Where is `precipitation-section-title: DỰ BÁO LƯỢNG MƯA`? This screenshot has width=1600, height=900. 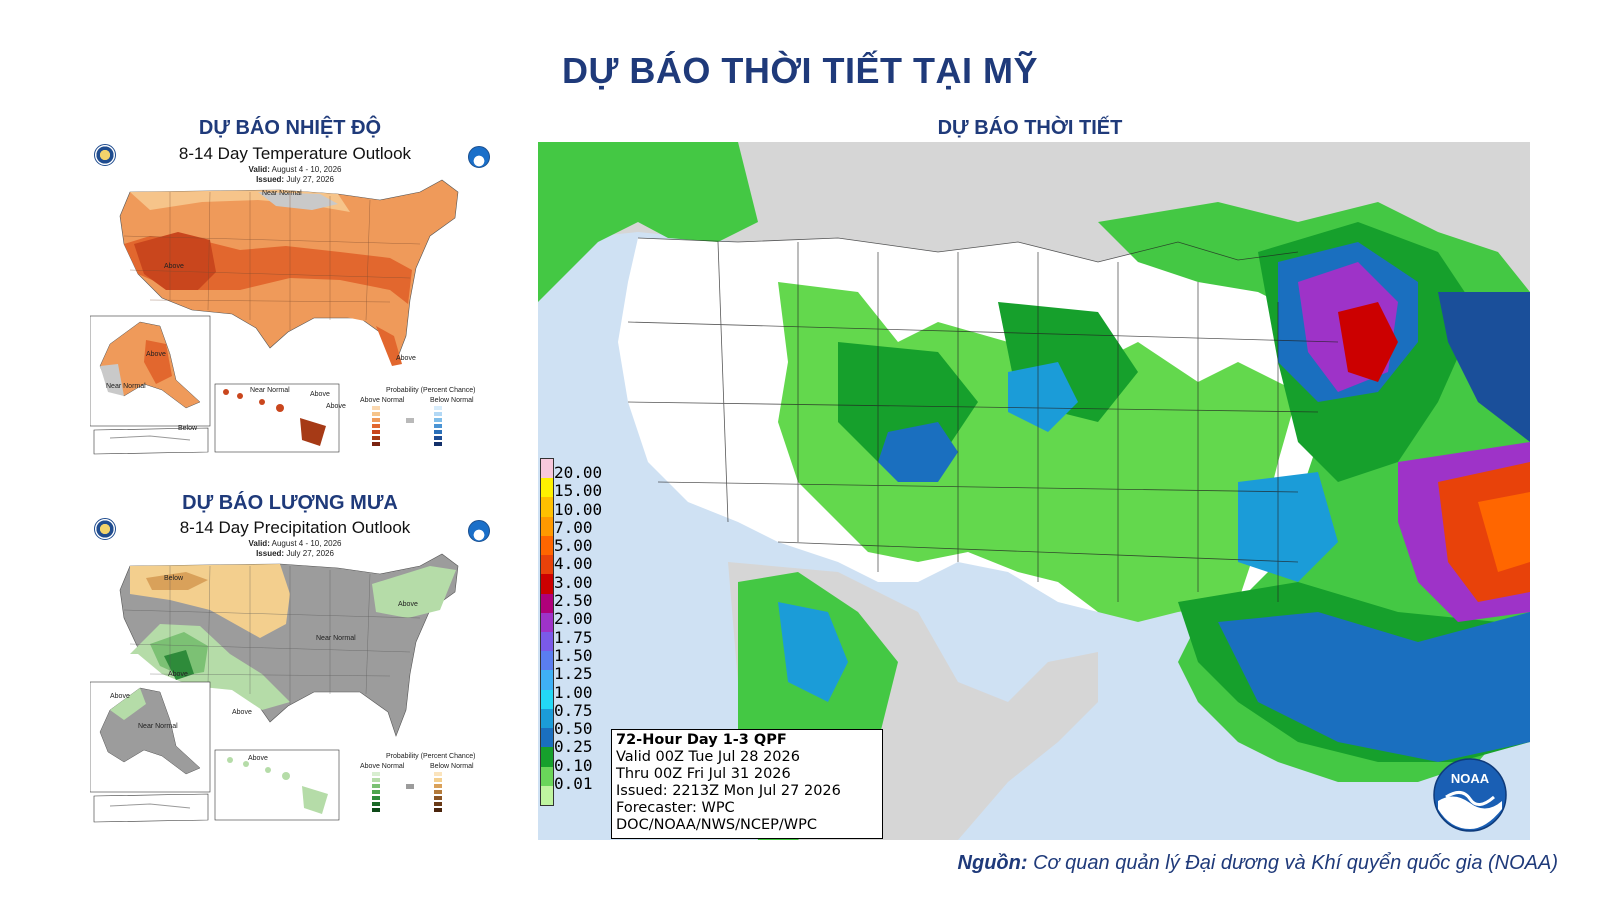 precipitation-section-title: DỰ BÁO LƯỢNG MƯA is located at coordinates (290, 503).